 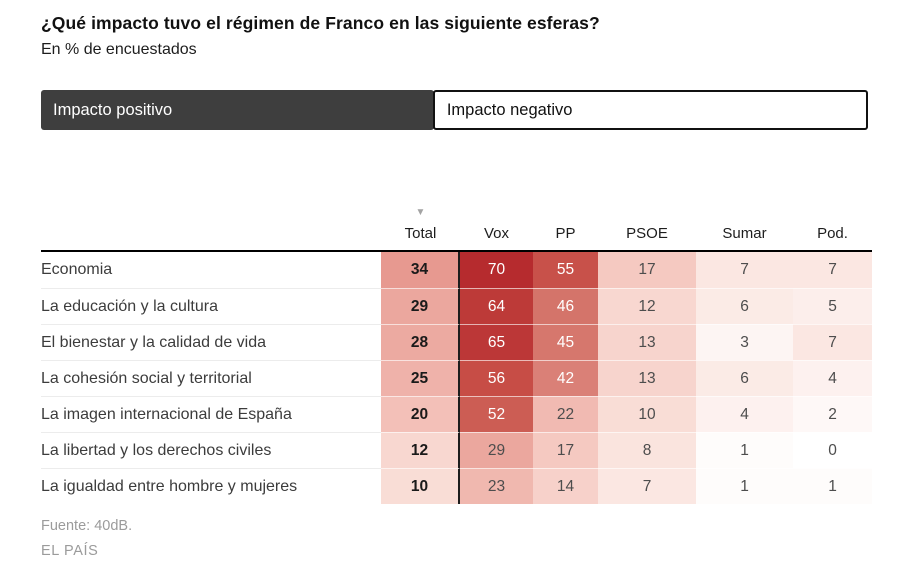 What do you see at coordinates (565, 306) in the screenshot?
I see `value-cell-pp: 46` at bounding box center [565, 306].